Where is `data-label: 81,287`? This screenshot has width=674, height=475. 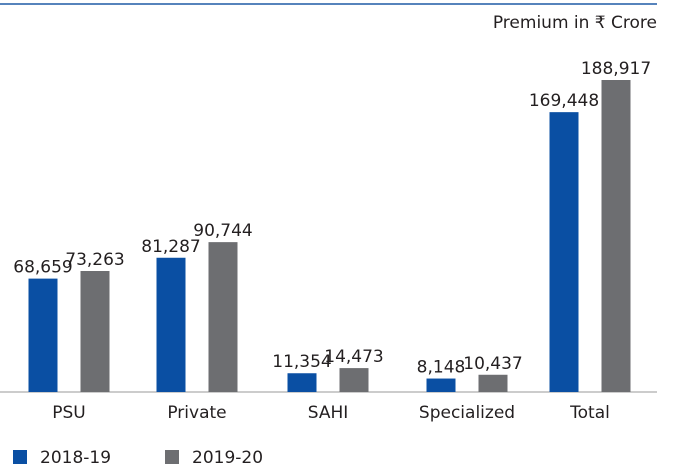 data-label: 81,287 is located at coordinates (170, 247).